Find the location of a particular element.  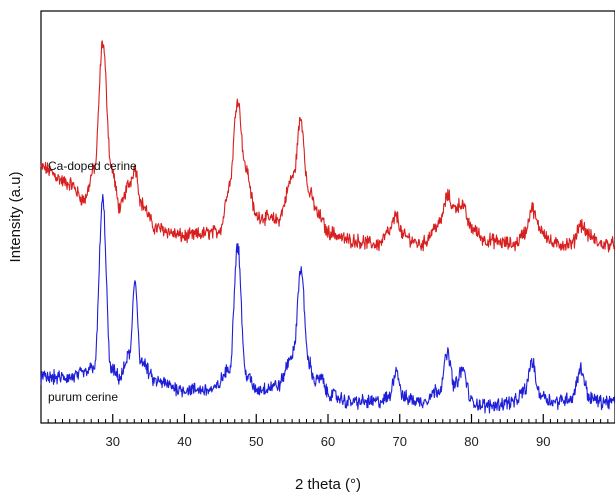

x-minor-ticks is located at coordinates (328, 421).